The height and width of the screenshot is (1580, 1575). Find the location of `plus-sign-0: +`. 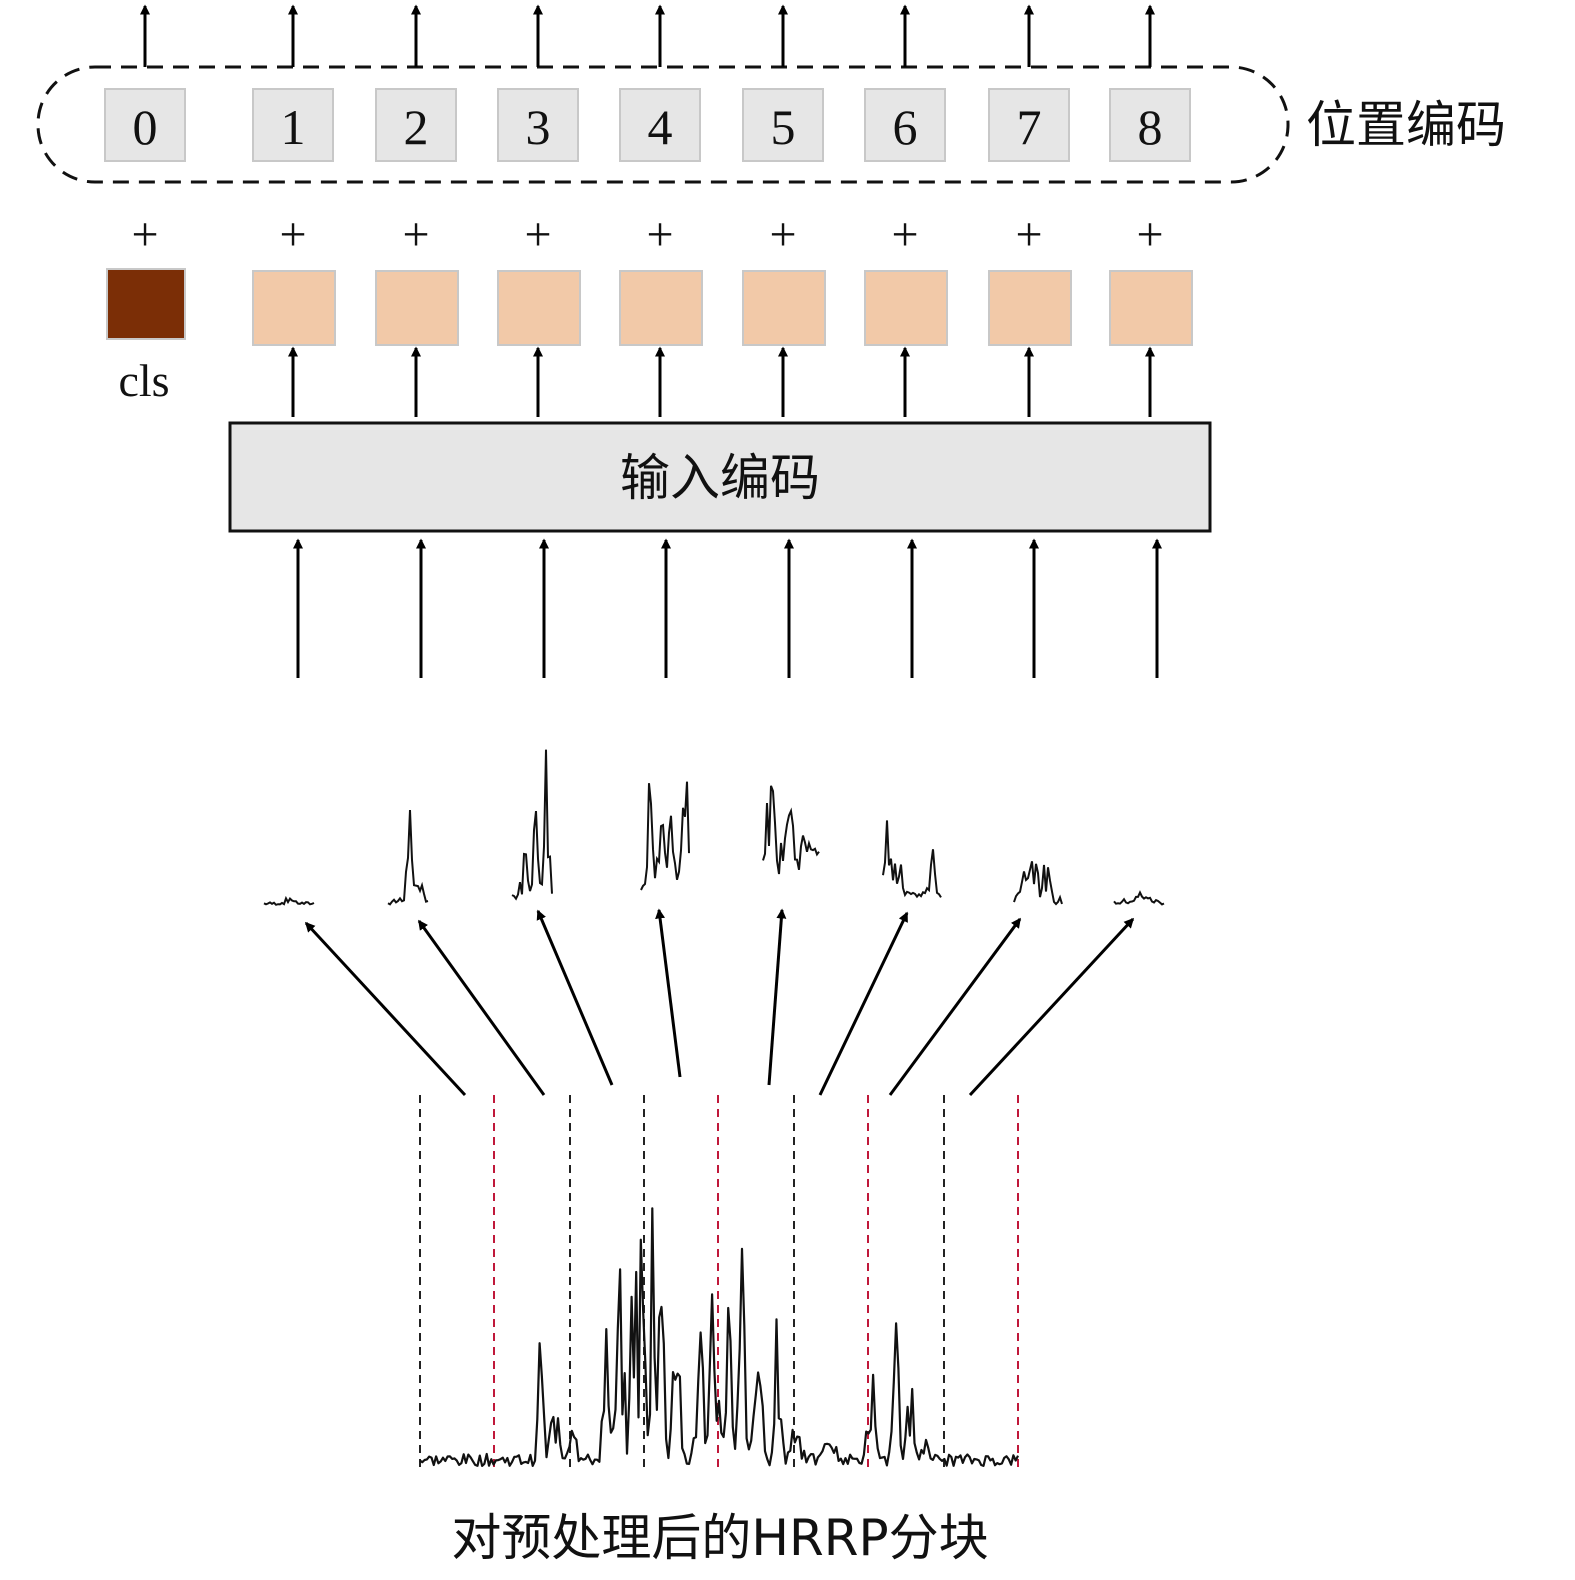

plus-sign-0: + is located at coordinates (144, 234).